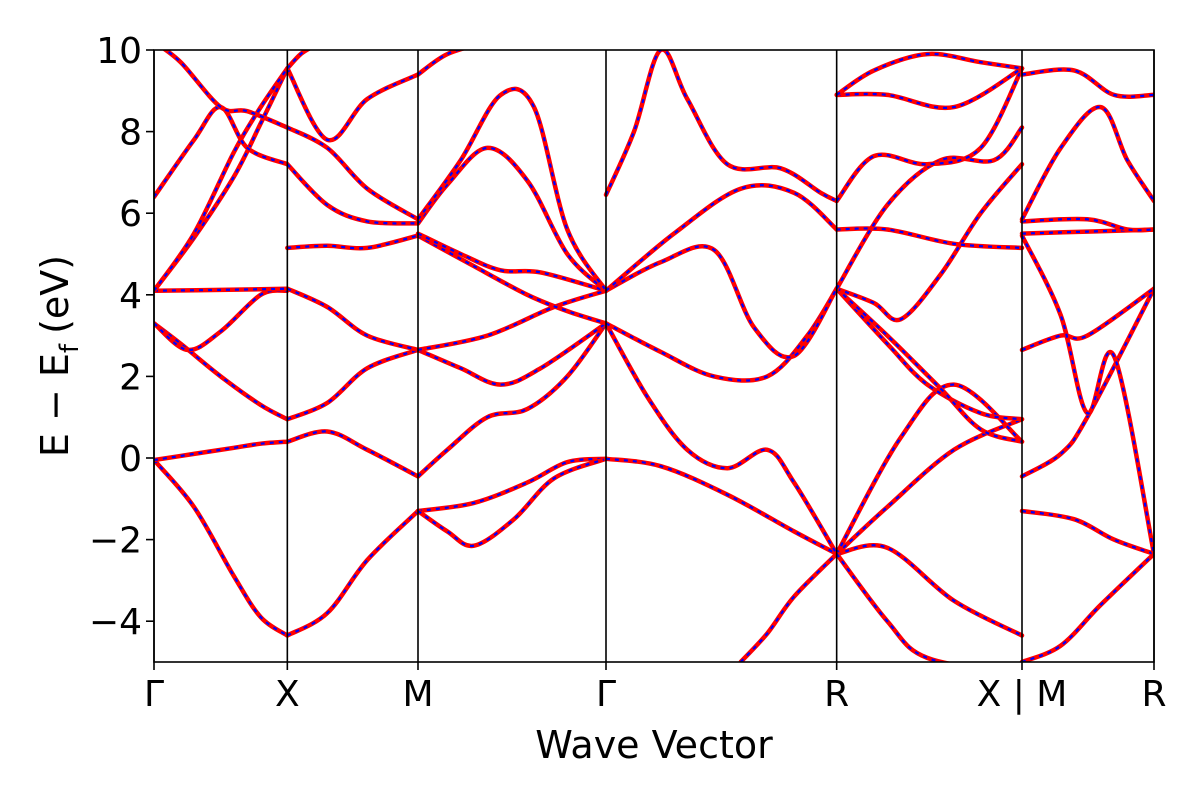 The width and height of the screenshot is (1200, 800). Describe the element at coordinates (55, 294) in the screenshot. I see `y-axis-title-unit: (eV)` at that location.